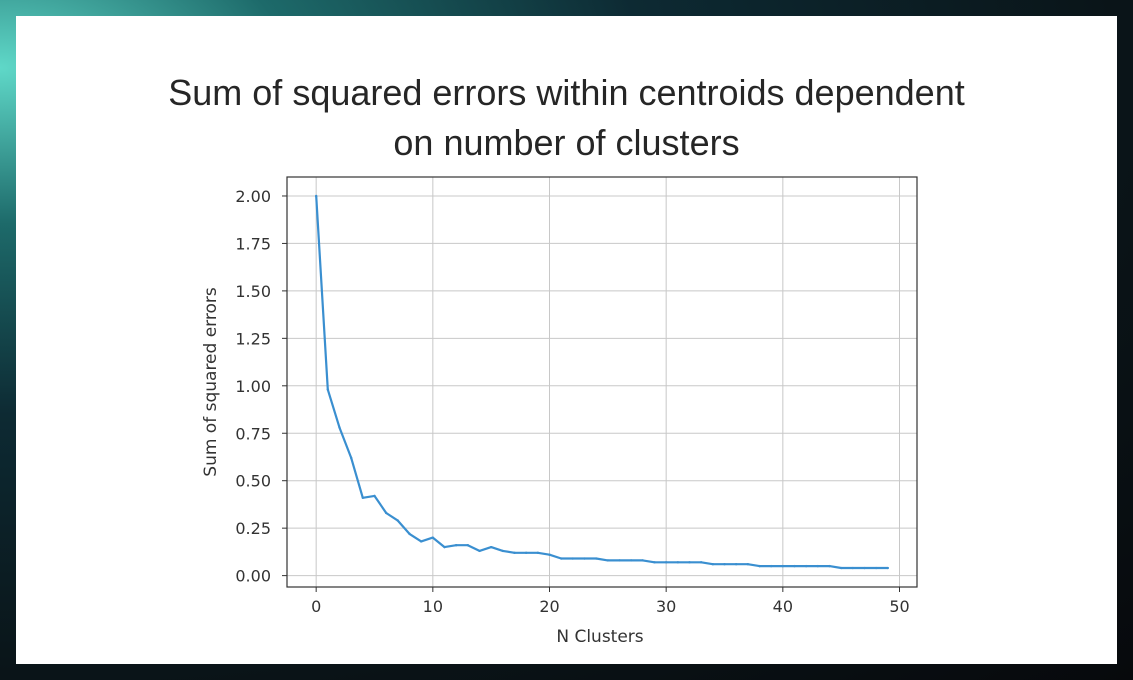 This screenshot has width=1133, height=680. Describe the element at coordinates (253, 576) in the screenshot. I see `y-tick-label: 0.00` at that location.